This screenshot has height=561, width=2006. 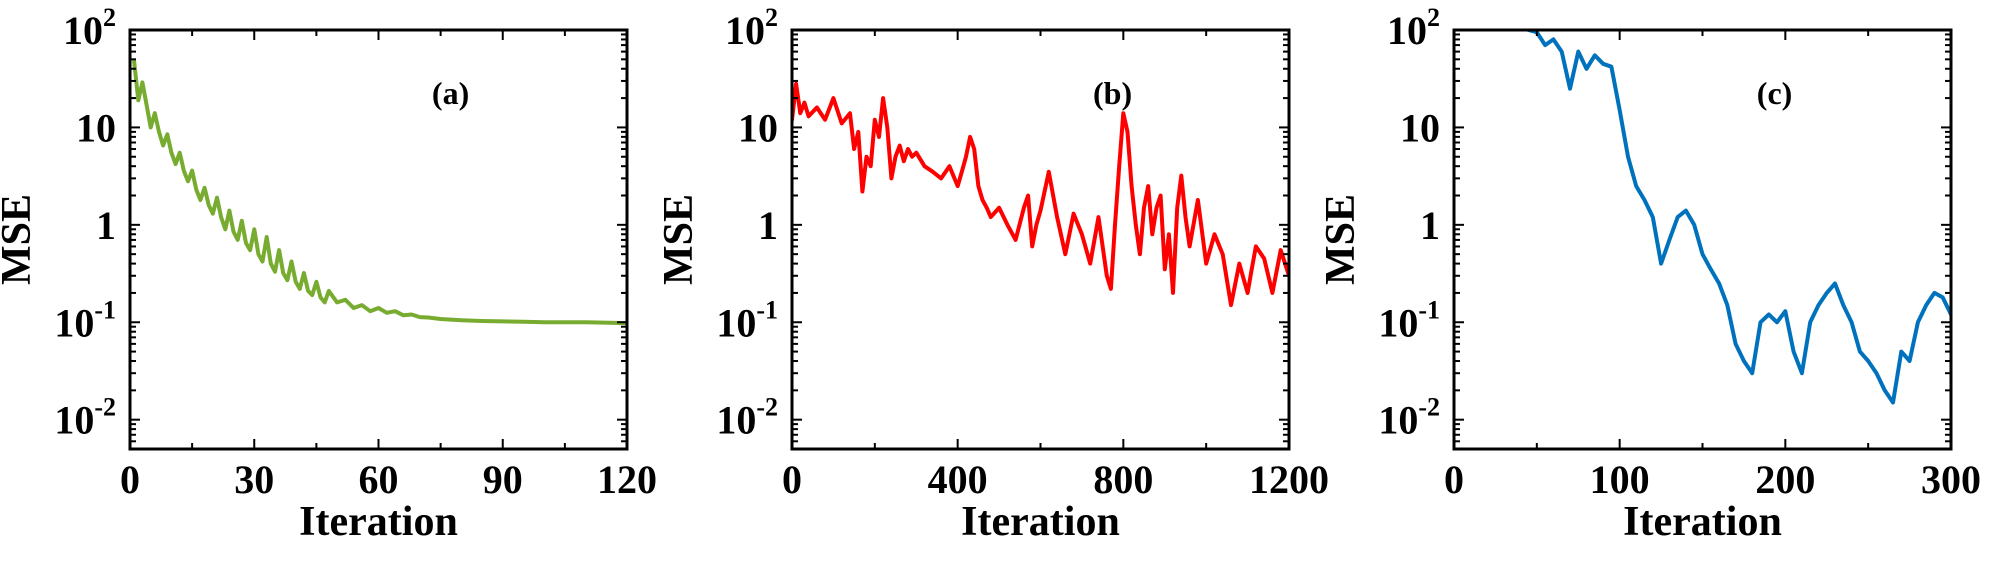 What do you see at coordinates (503, 479) in the screenshot?
I see `x-tick-label: 90` at bounding box center [503, 479].